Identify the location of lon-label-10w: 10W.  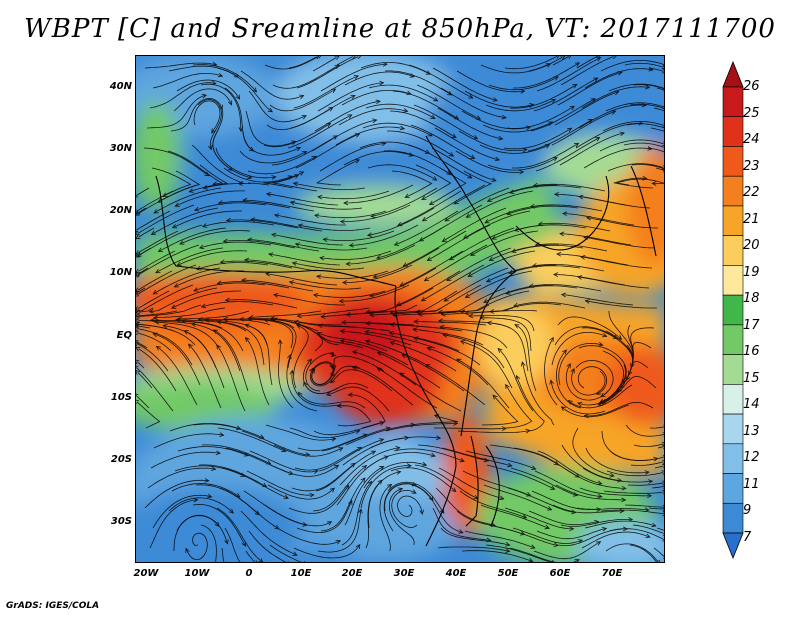
(197, 573).